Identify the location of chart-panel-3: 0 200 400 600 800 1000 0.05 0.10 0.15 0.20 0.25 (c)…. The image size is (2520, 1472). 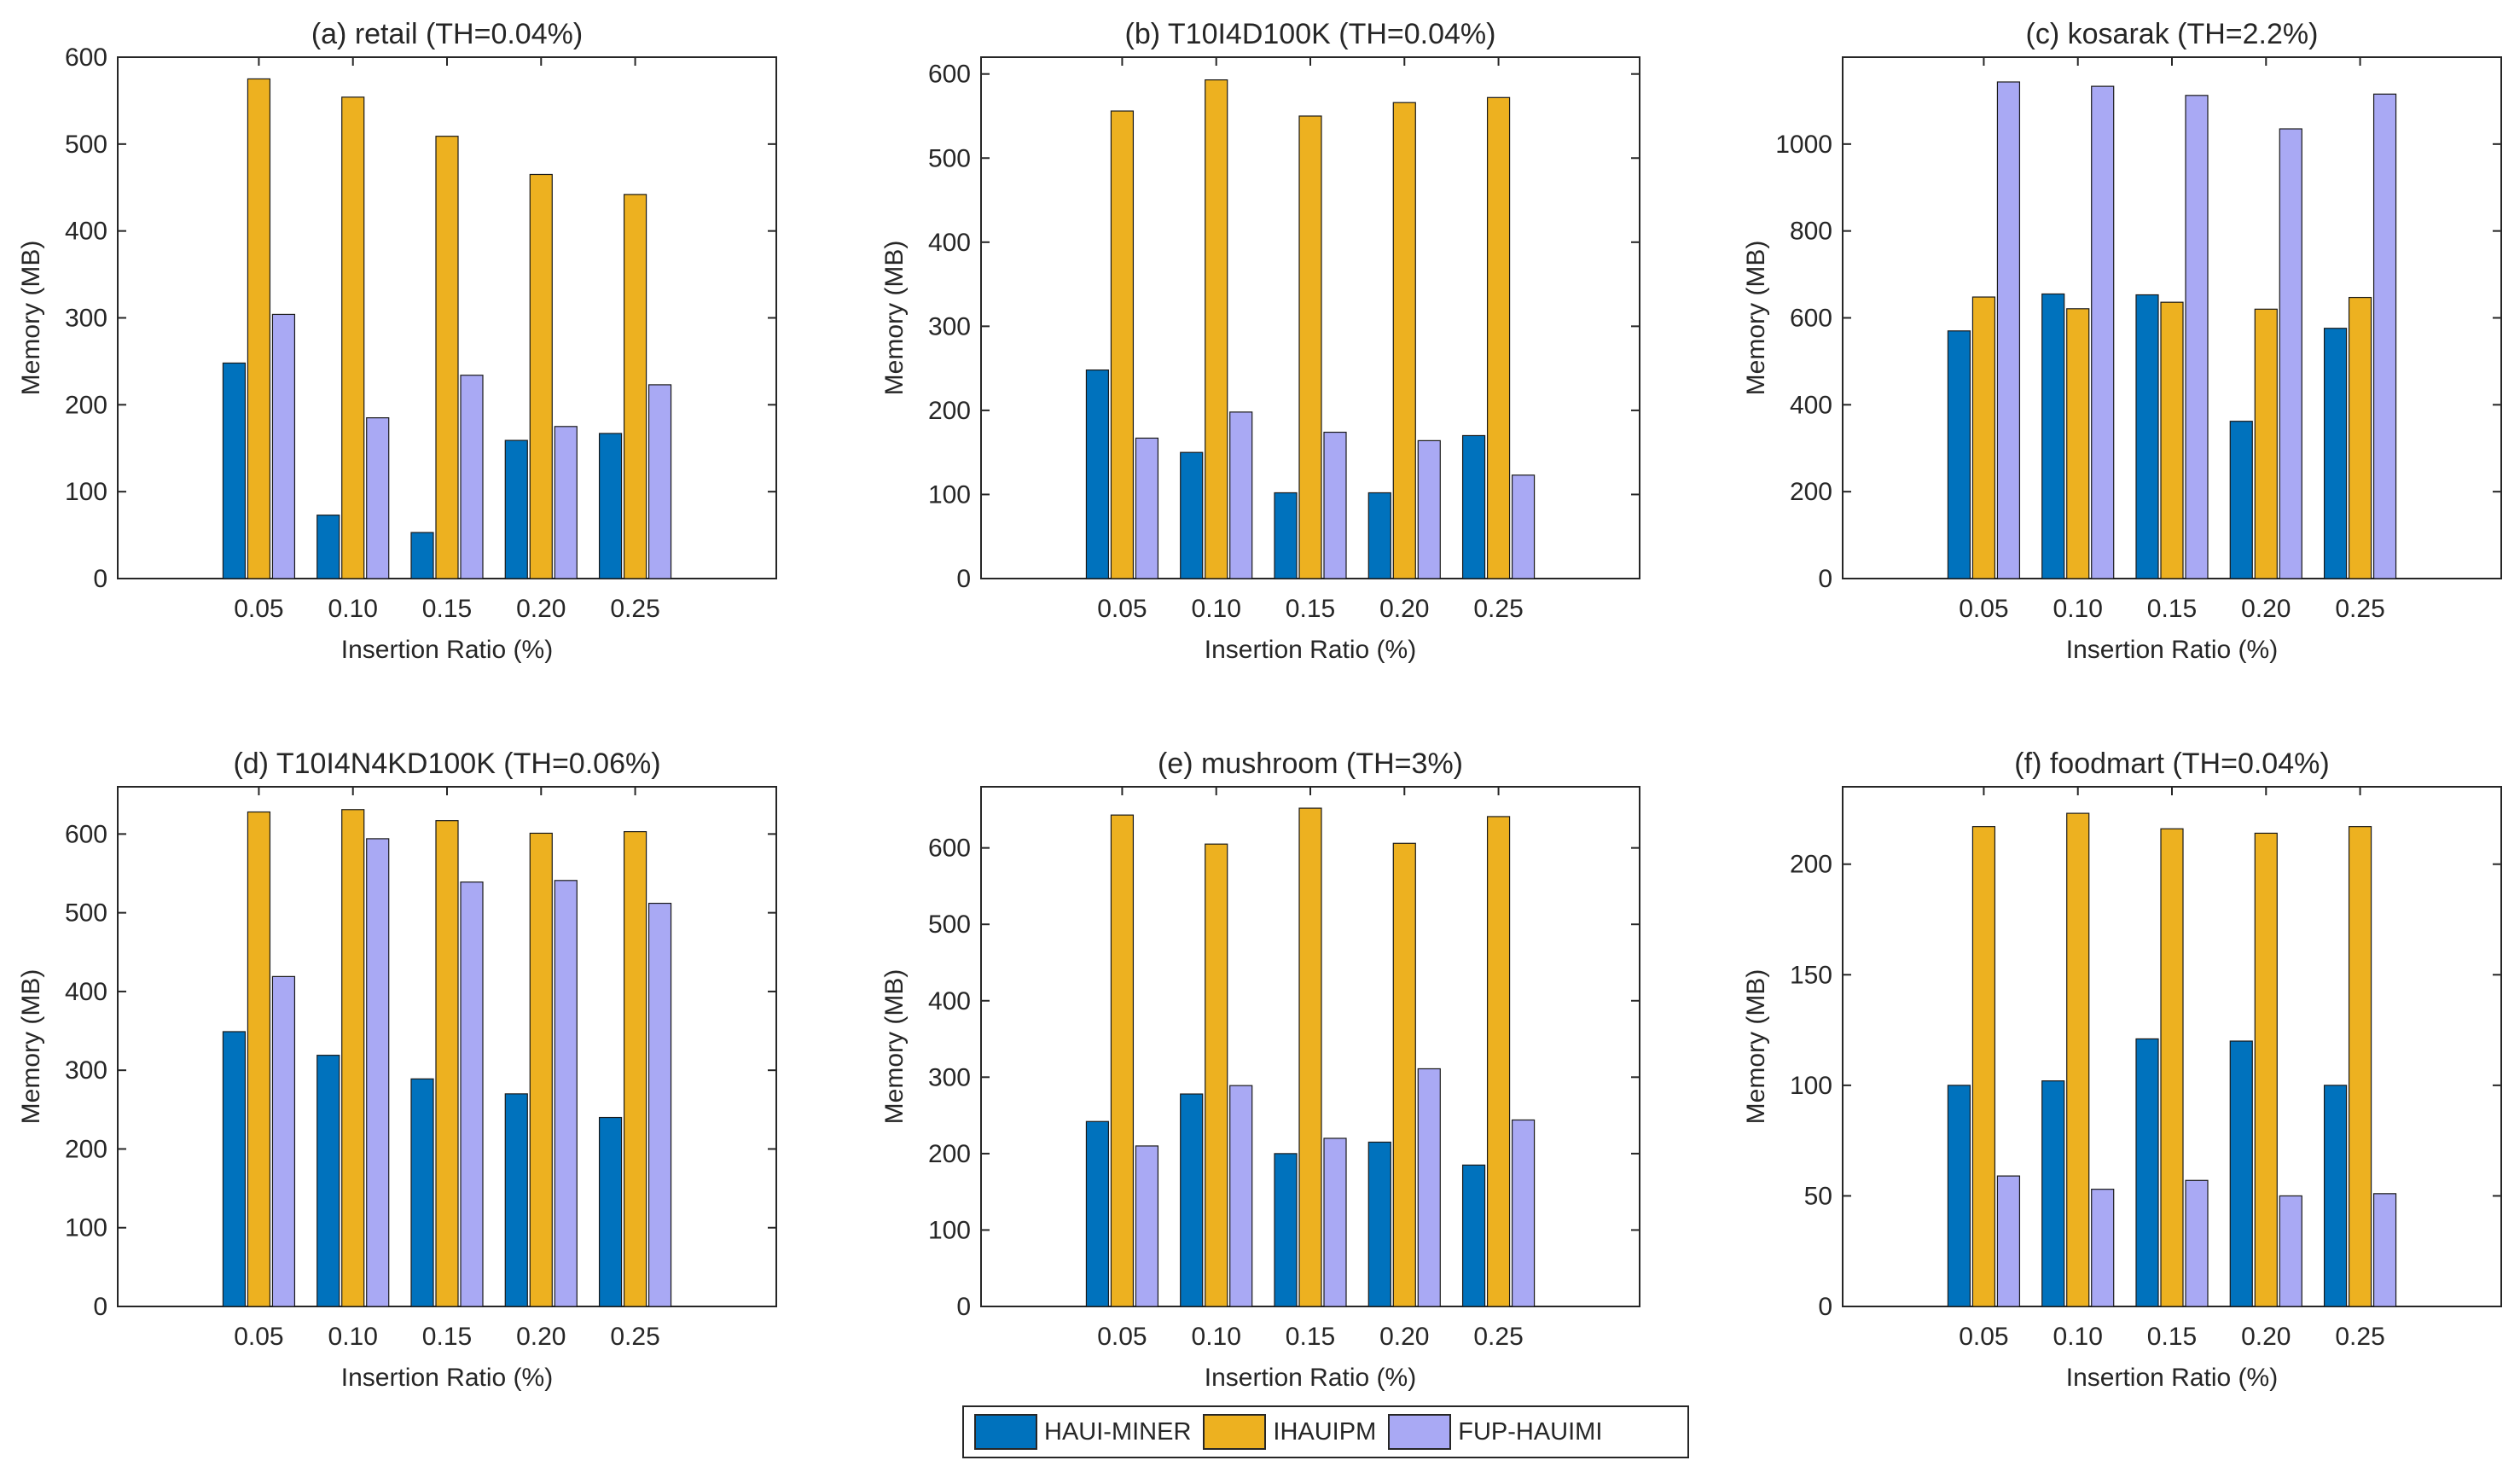
(2122, 341).